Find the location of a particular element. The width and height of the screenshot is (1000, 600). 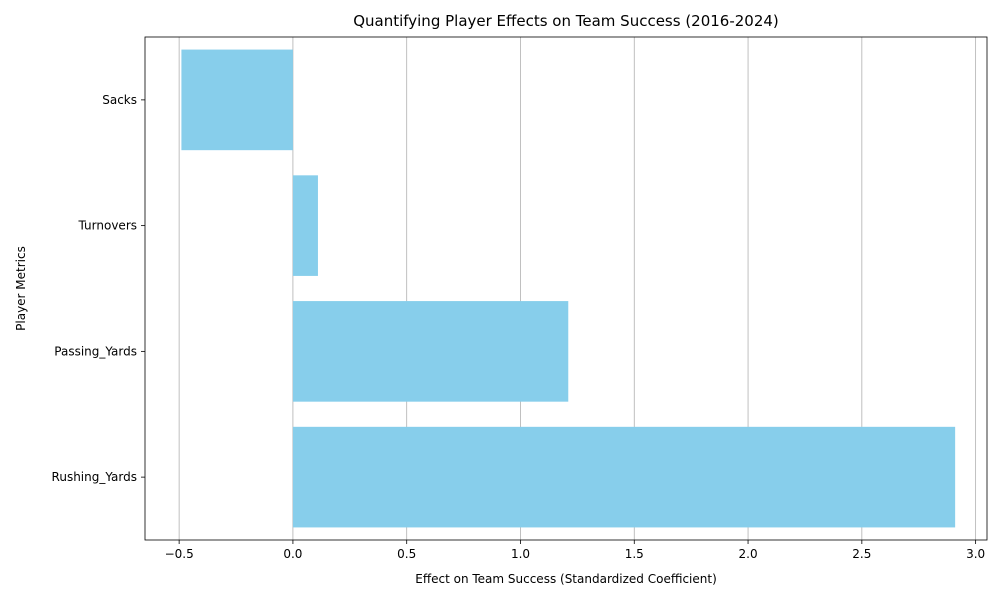

bar-passing-yards is located at coordinates (430, 351).